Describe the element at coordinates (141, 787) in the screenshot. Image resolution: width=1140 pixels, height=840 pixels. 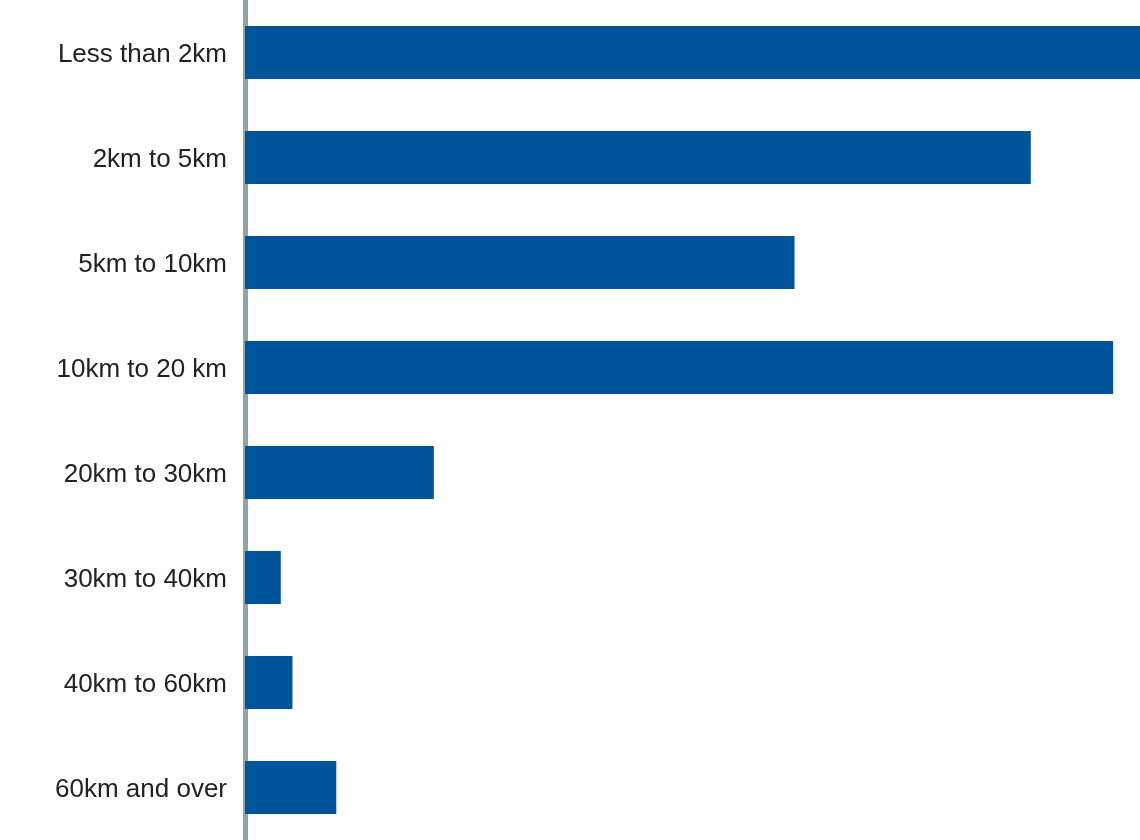
I see `y-tick-label: 60km and over` at that location.